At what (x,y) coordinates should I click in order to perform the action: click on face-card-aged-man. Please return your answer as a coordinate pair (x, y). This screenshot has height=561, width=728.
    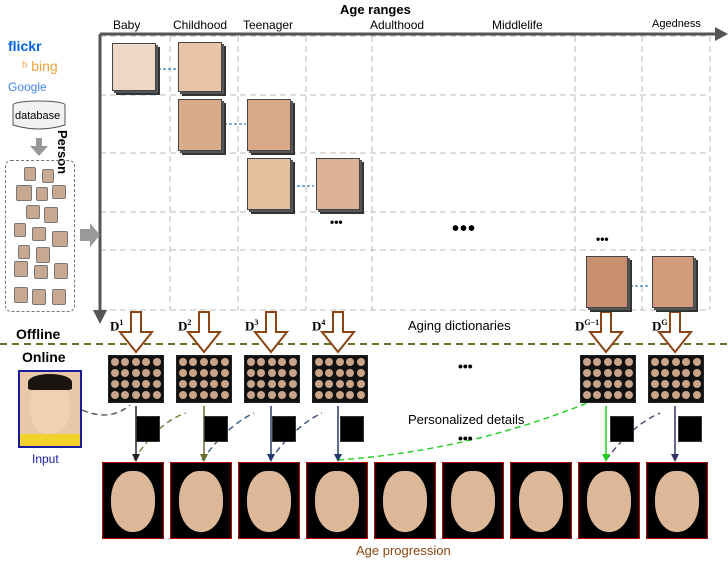
    Looking at the image, I should click on (673, 282).